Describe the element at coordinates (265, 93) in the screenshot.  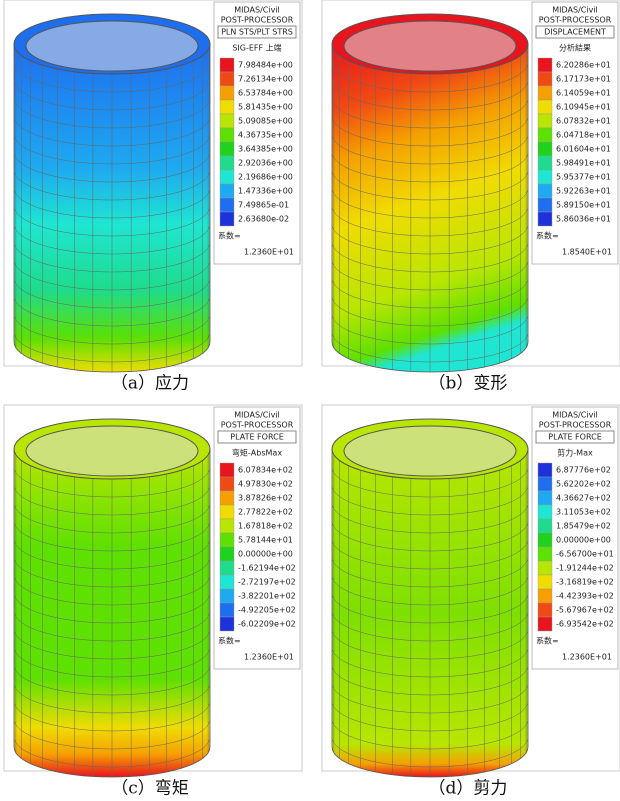
I see `legend-value: 6.53784e+00` at that location.